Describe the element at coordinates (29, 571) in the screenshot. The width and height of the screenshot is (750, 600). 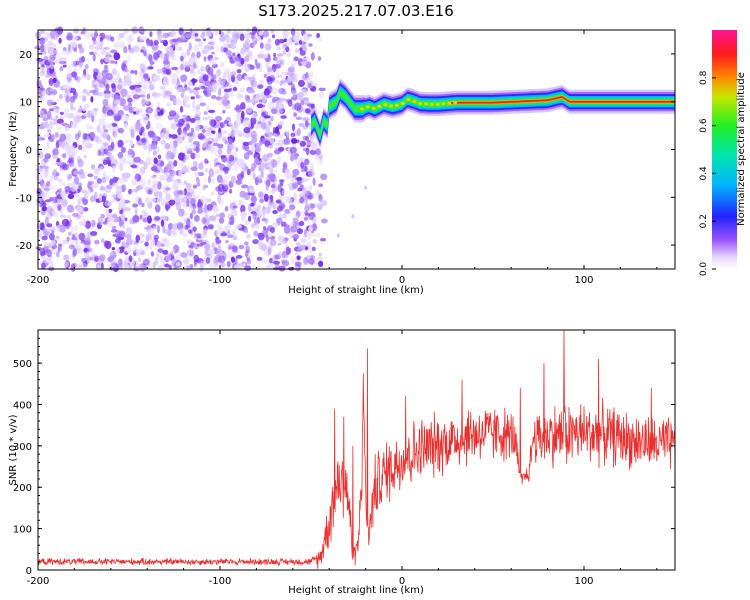
I see `y-tick-label: 0` at that location.